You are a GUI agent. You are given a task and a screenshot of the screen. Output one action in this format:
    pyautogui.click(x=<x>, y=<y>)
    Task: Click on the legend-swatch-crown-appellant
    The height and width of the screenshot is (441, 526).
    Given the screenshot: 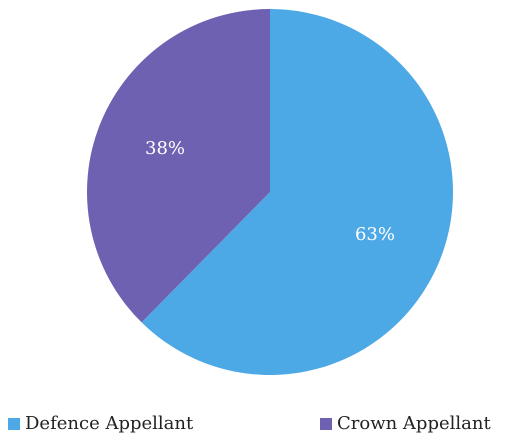 What is the action you would take?
    pyautogui.click(x=326, y=423)
    